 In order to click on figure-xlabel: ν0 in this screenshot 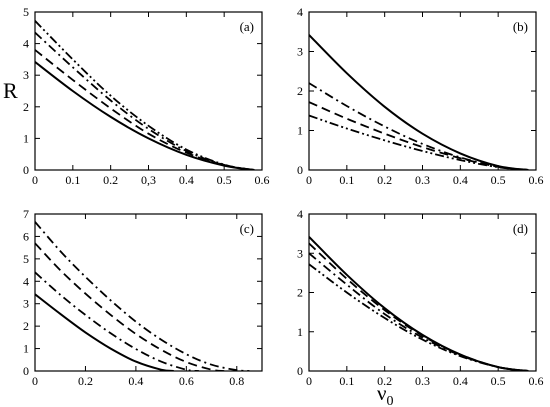, I will do `click(385, 394)`.